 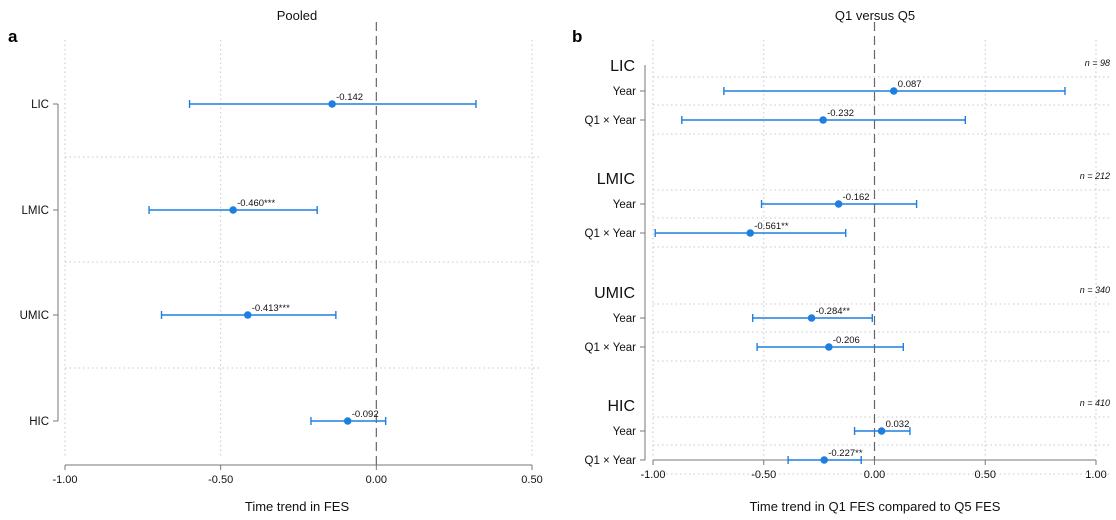 I want to click on estimate-label: -0.460***, so click(x=256, y=203).